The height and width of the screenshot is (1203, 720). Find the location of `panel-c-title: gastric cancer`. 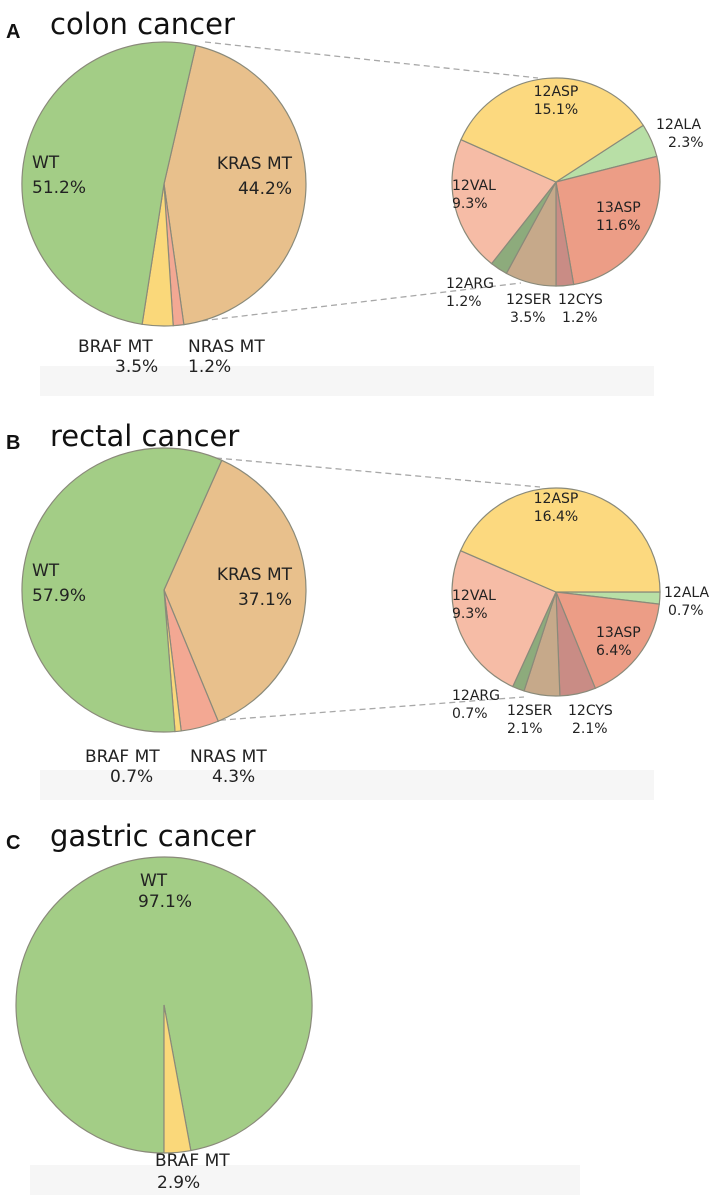

panel-c-title: gastric cancer is located at coordinates (153, 836).